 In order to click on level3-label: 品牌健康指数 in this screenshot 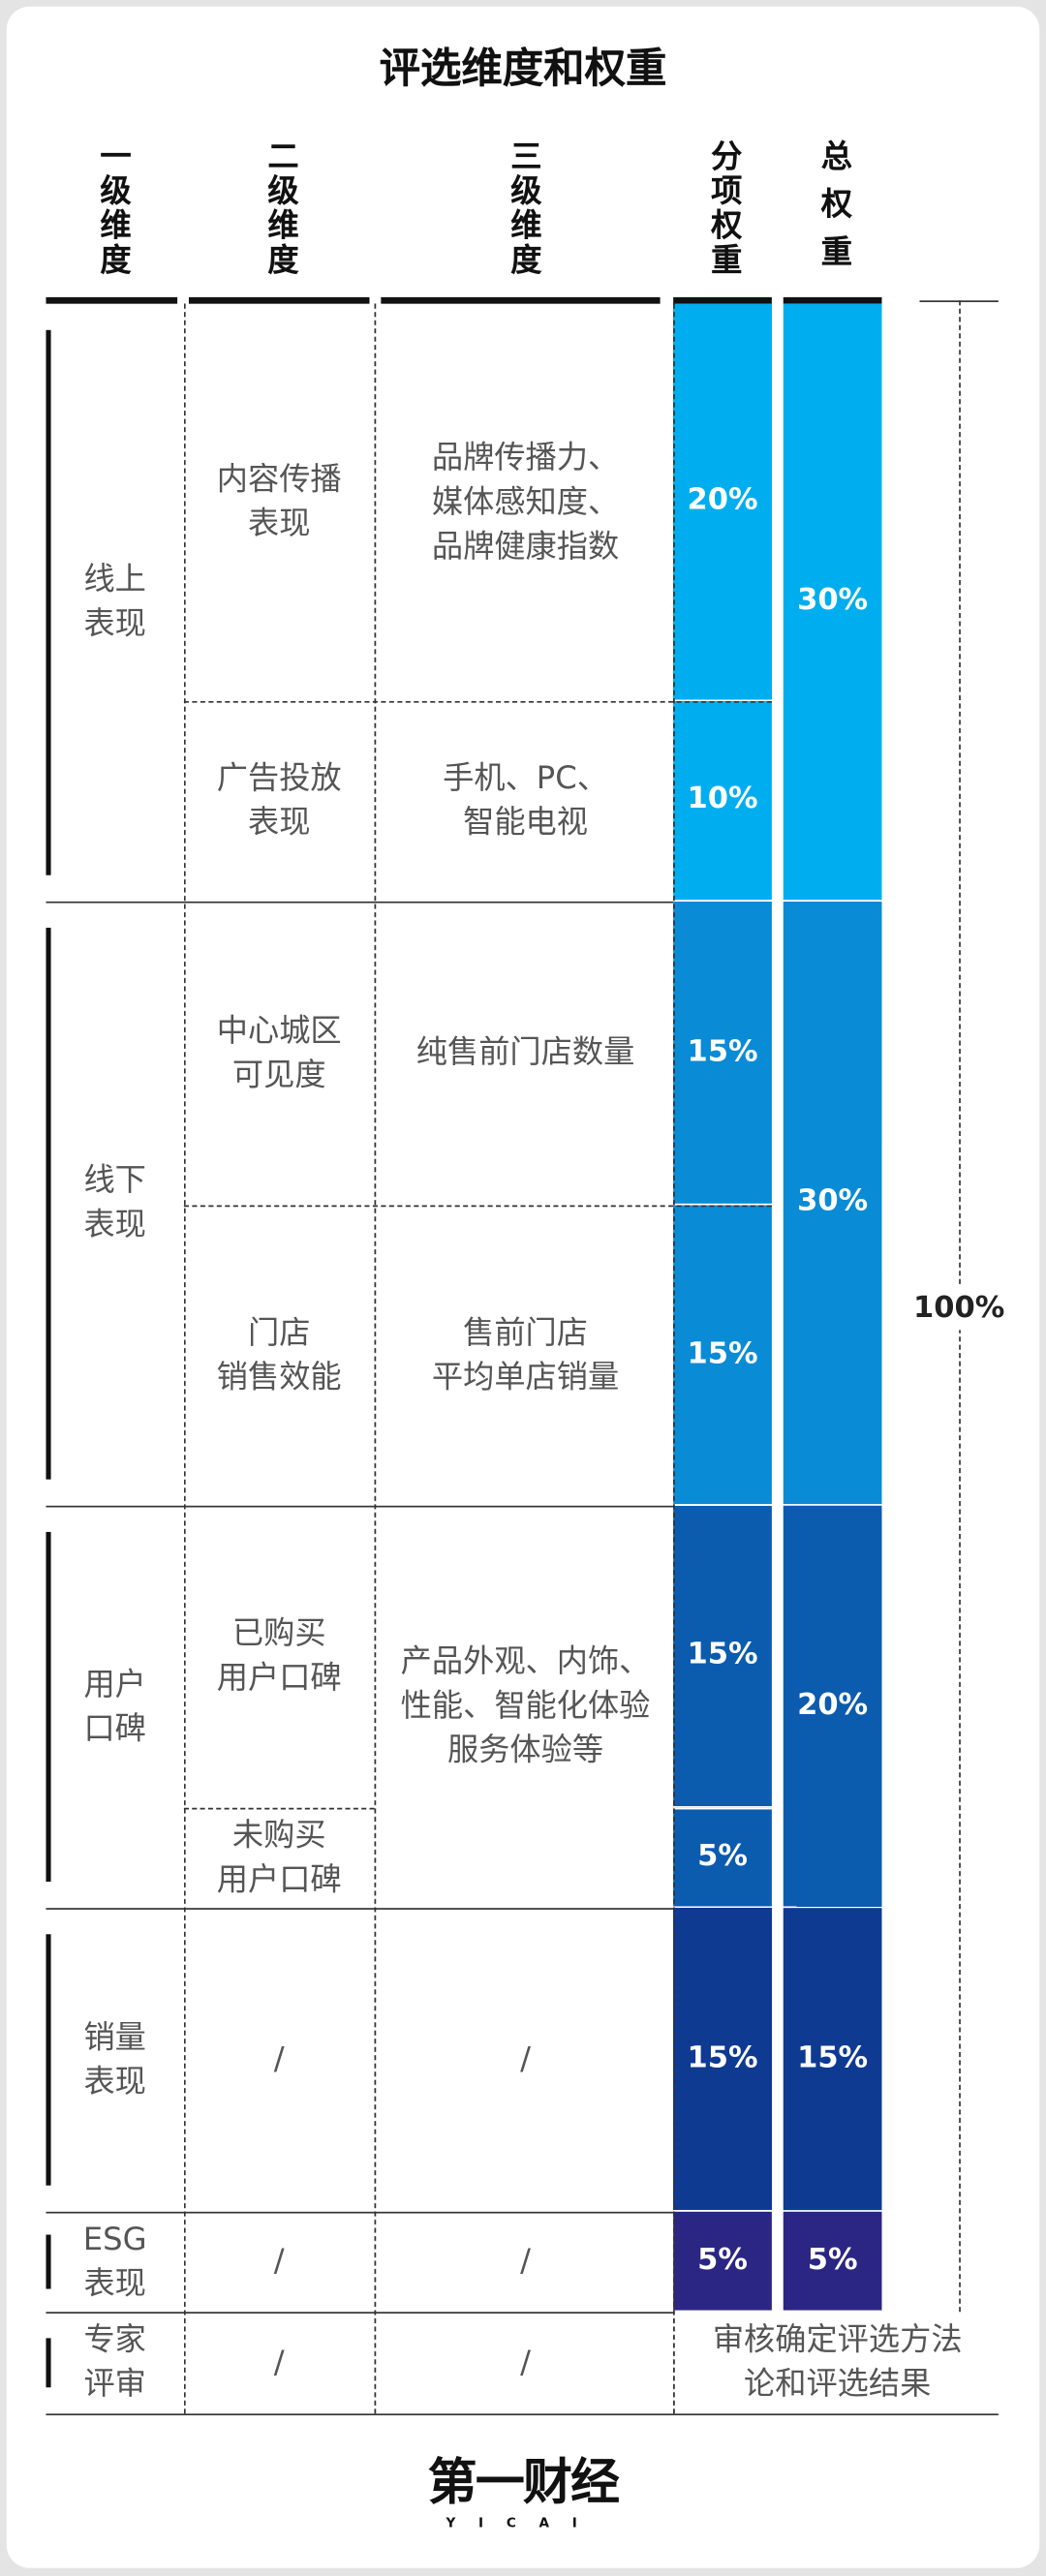, I will do `click(525, 546)`.